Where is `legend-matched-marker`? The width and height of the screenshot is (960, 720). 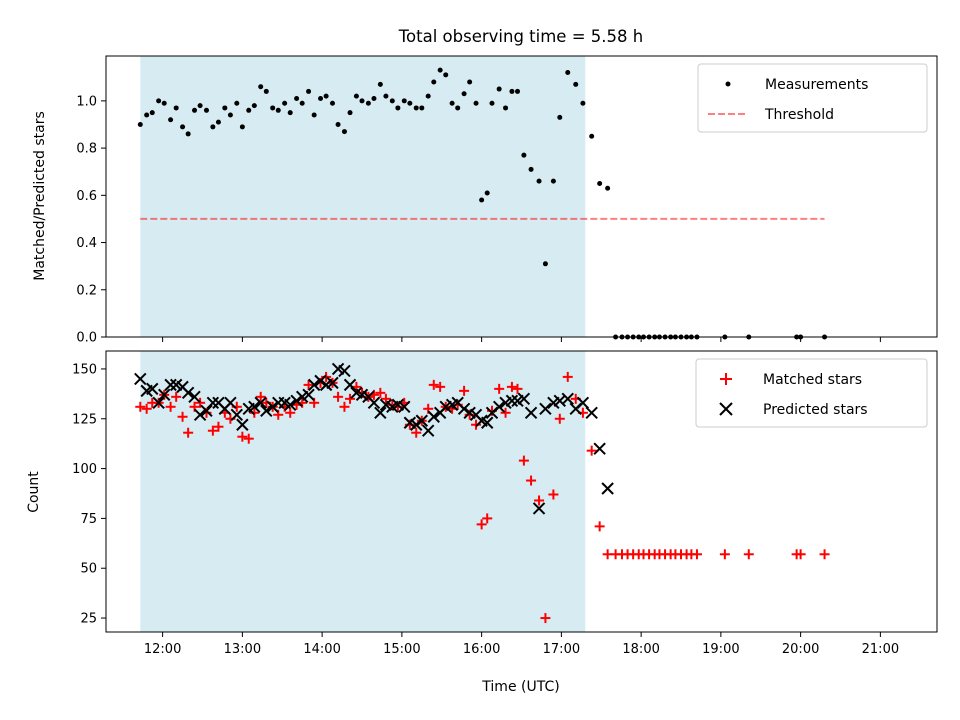
legend-matched-marker is located at coordinates (726, 379).